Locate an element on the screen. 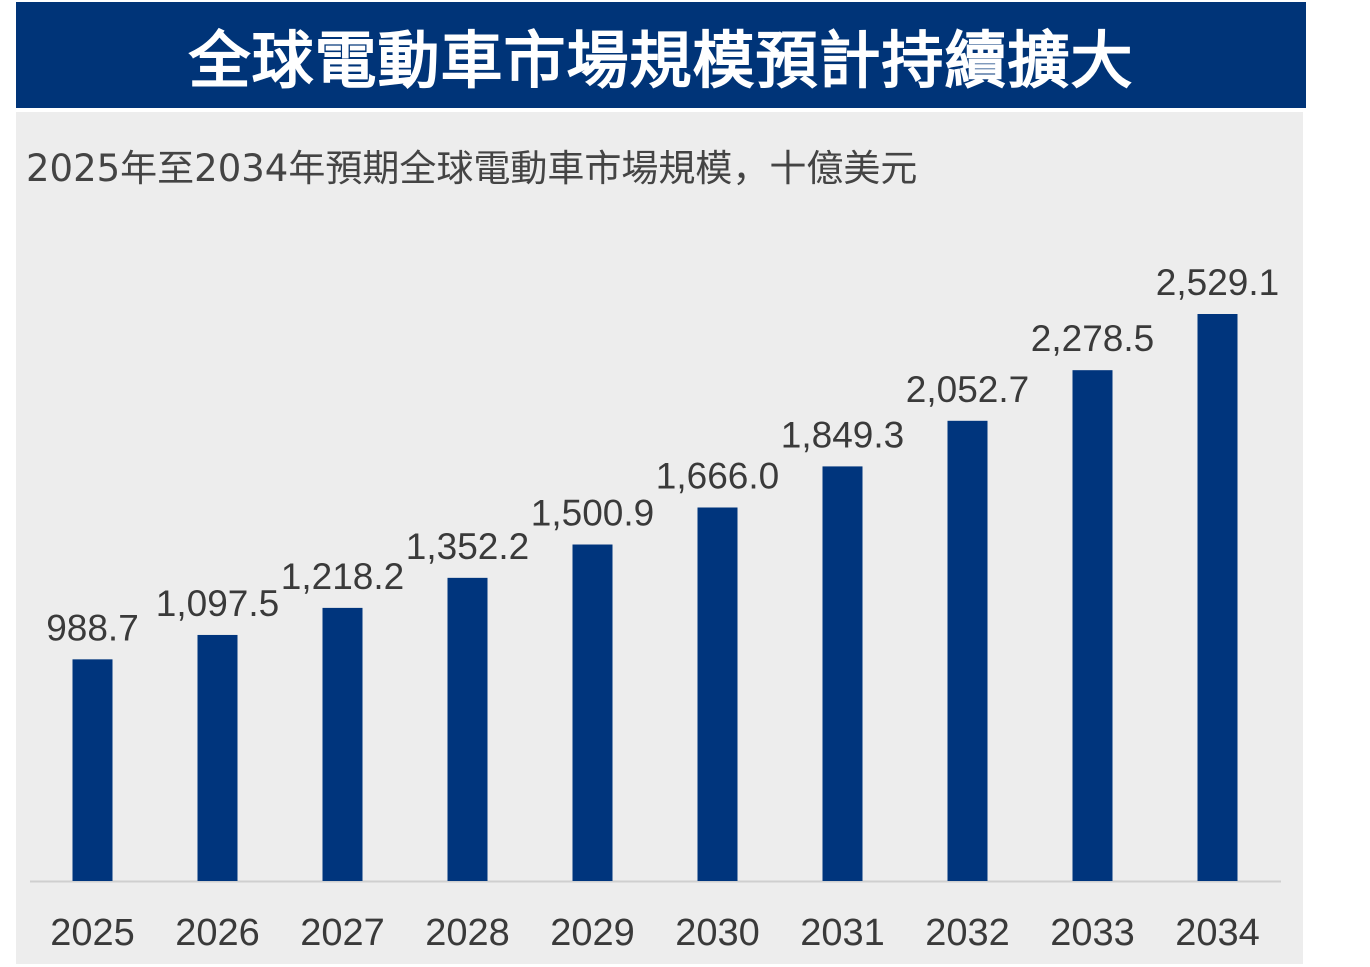 The width and height of the screenshot is (1370, 967). value-label-2034: 2,529.1 is located at coordinates (1217, 282).